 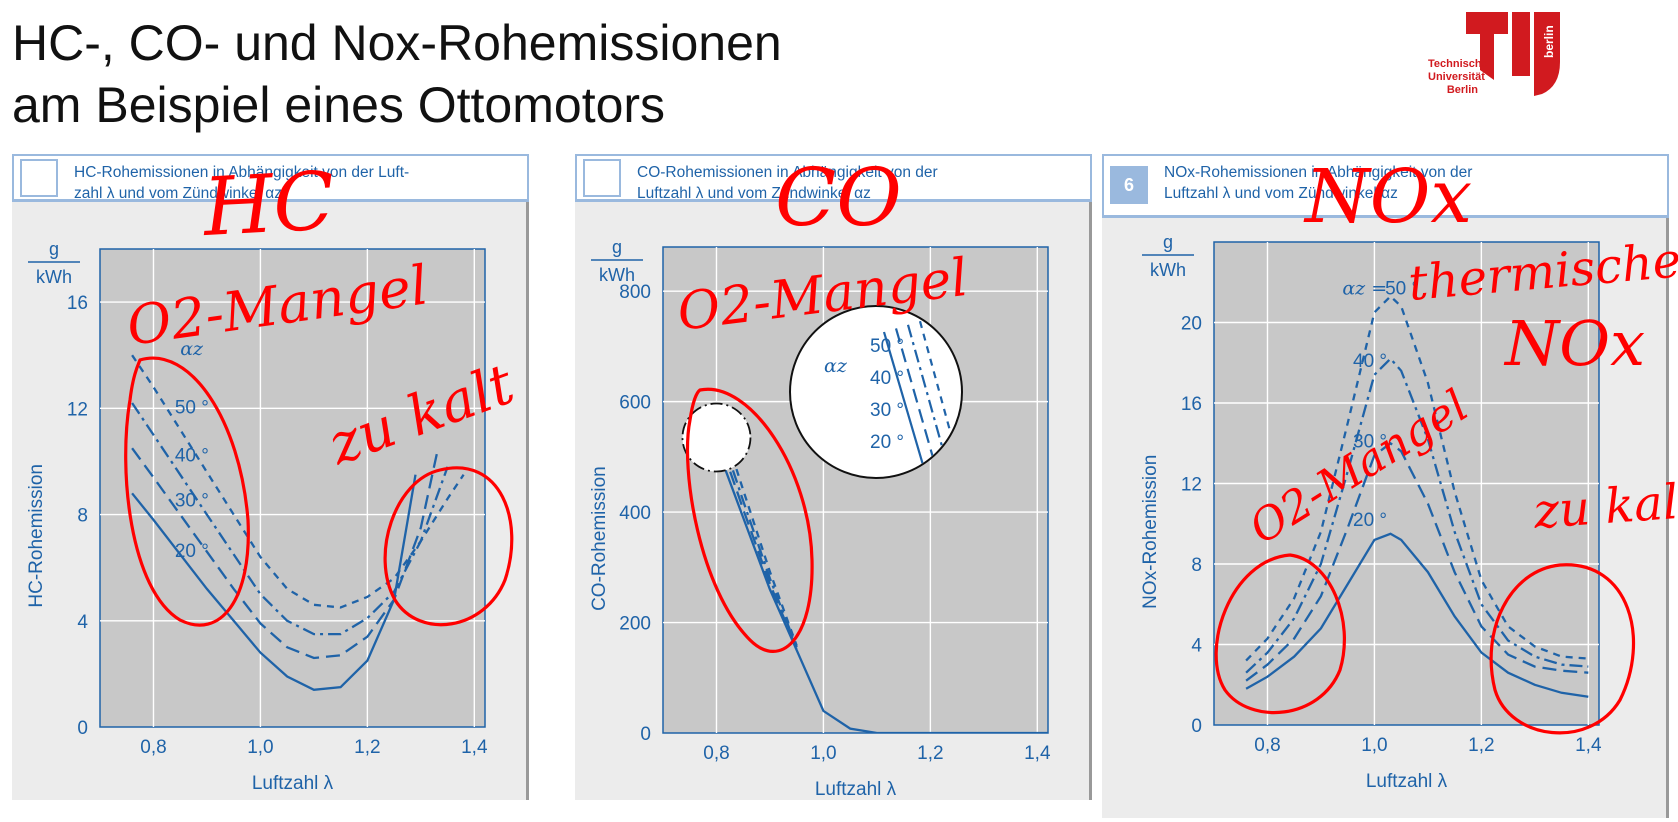 What do you see at coordinates (367, 747) in the screenshot?
I see `hc-x-tick-label: 1,2` at bounding box center [367, 747].